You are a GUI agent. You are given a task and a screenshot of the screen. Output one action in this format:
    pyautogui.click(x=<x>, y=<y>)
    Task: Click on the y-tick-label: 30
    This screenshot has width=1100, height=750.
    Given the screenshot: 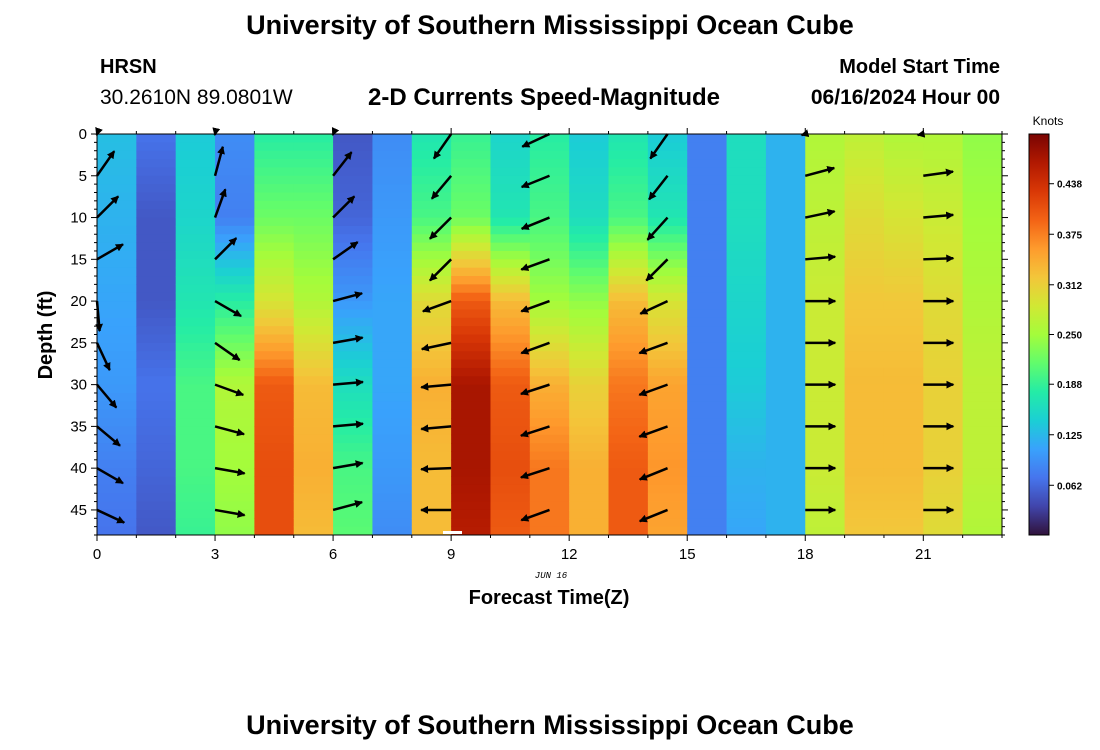 What is the action you would take?
    pyautogui.click(x=78, y=385)
    